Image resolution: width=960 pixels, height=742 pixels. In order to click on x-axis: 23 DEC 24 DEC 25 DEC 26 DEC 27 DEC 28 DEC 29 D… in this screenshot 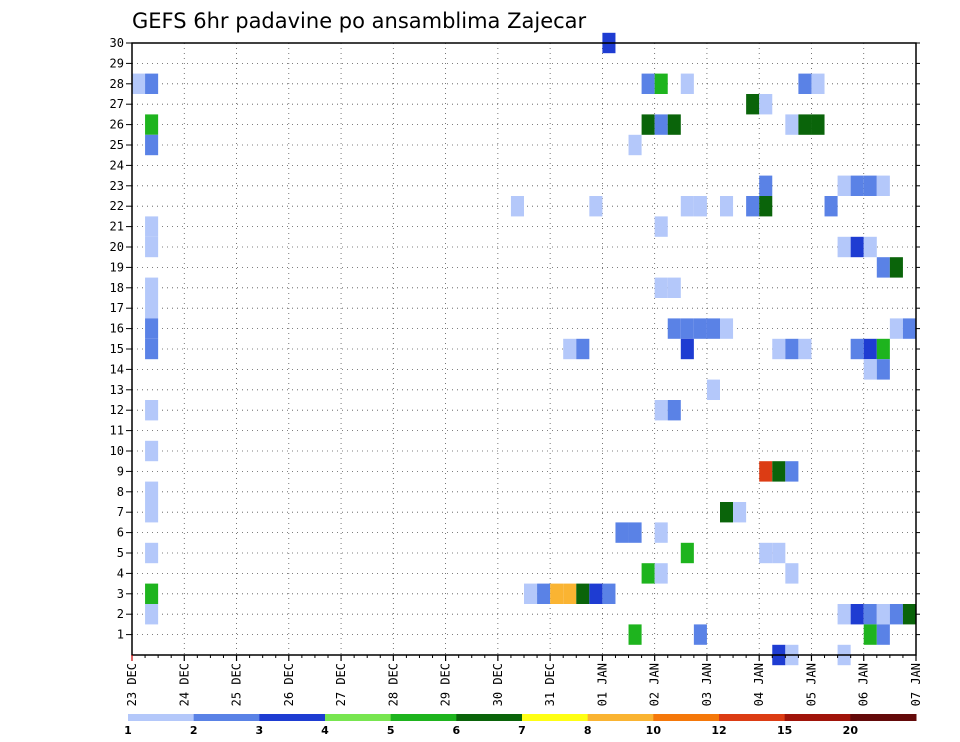, I will do `click(524, 680)`.